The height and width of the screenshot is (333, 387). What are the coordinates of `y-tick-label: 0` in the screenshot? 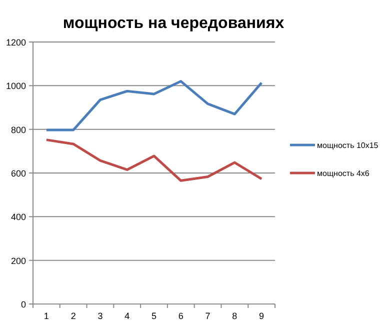 It's located at (23, 305).